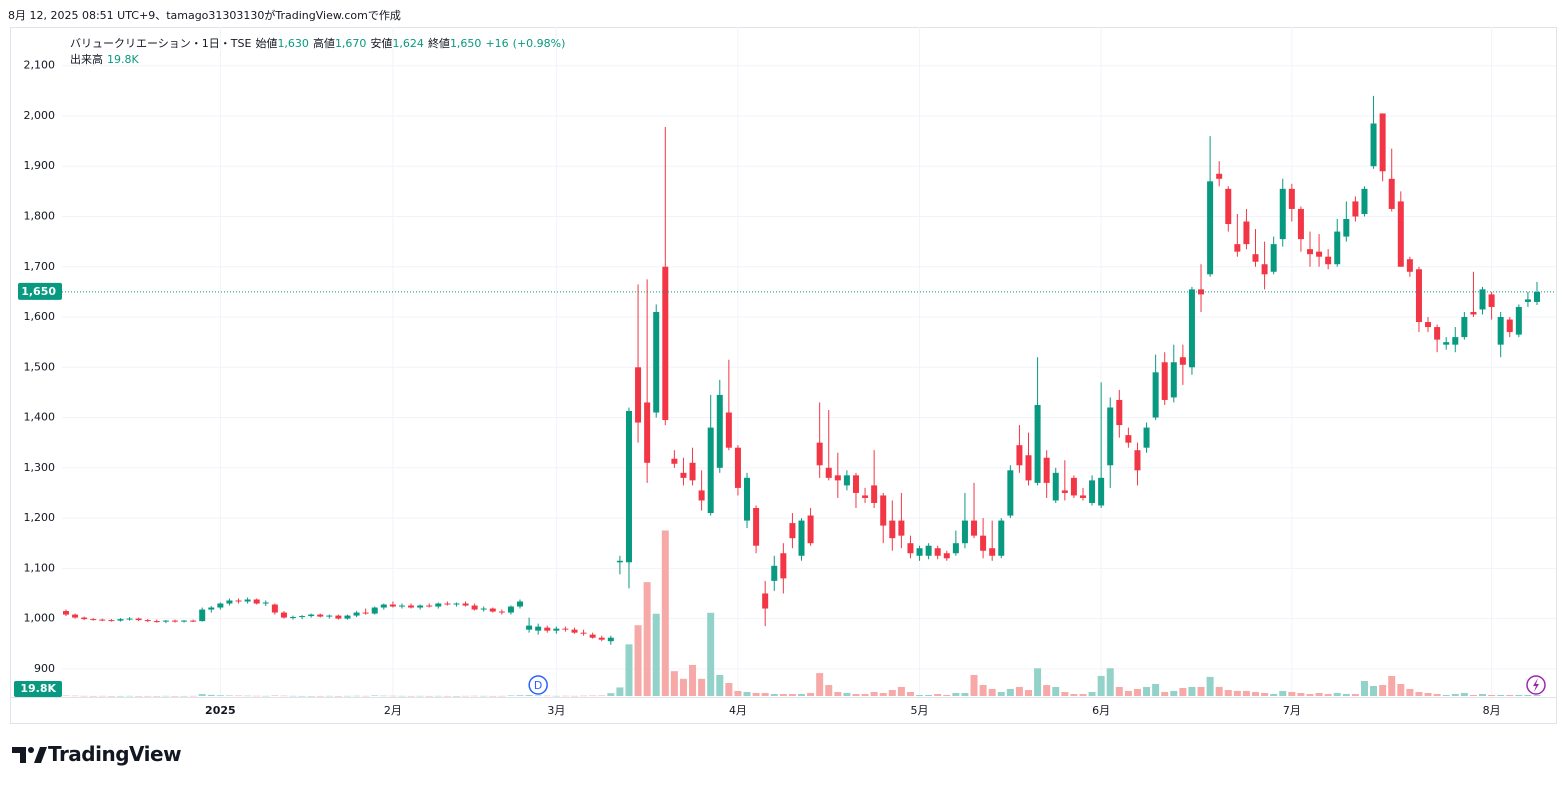 The width and height of the screenshot is (1567, 785). I want to click on ohlc-value: 1,624, so click(408, 43).